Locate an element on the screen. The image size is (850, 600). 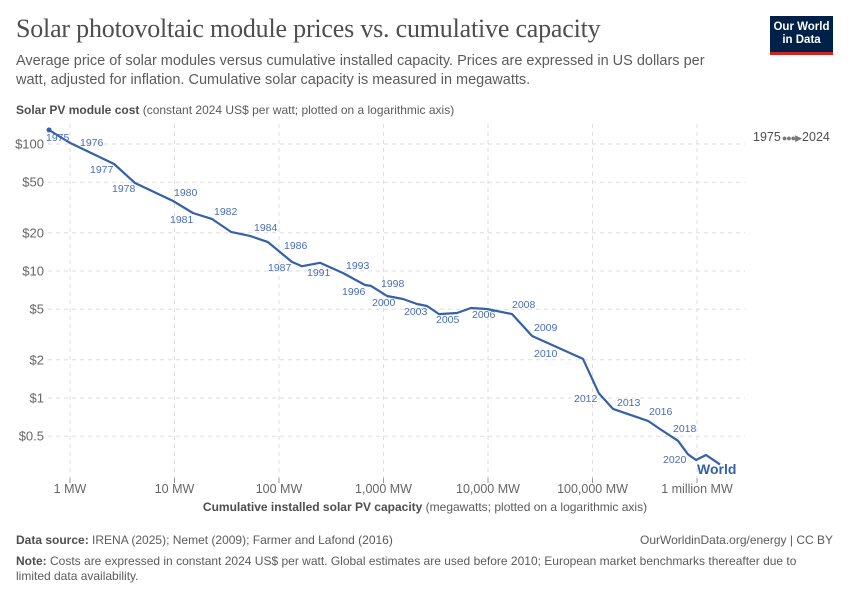
y-tick-label: $10 is located at coordinates (33, 271).